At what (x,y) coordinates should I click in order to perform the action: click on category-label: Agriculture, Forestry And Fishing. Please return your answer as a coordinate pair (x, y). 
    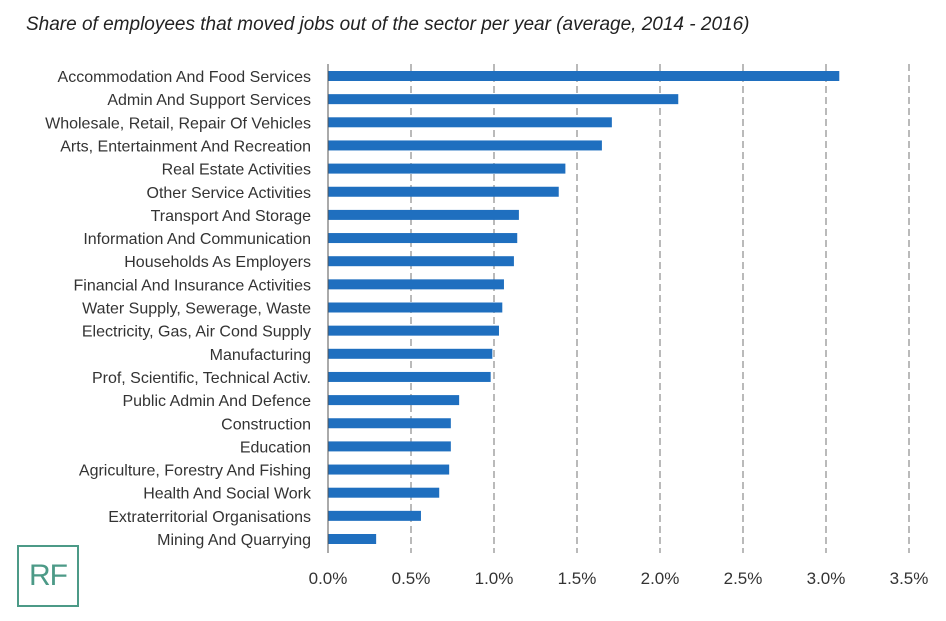
    Looking at the image, I should click on (195, 471).